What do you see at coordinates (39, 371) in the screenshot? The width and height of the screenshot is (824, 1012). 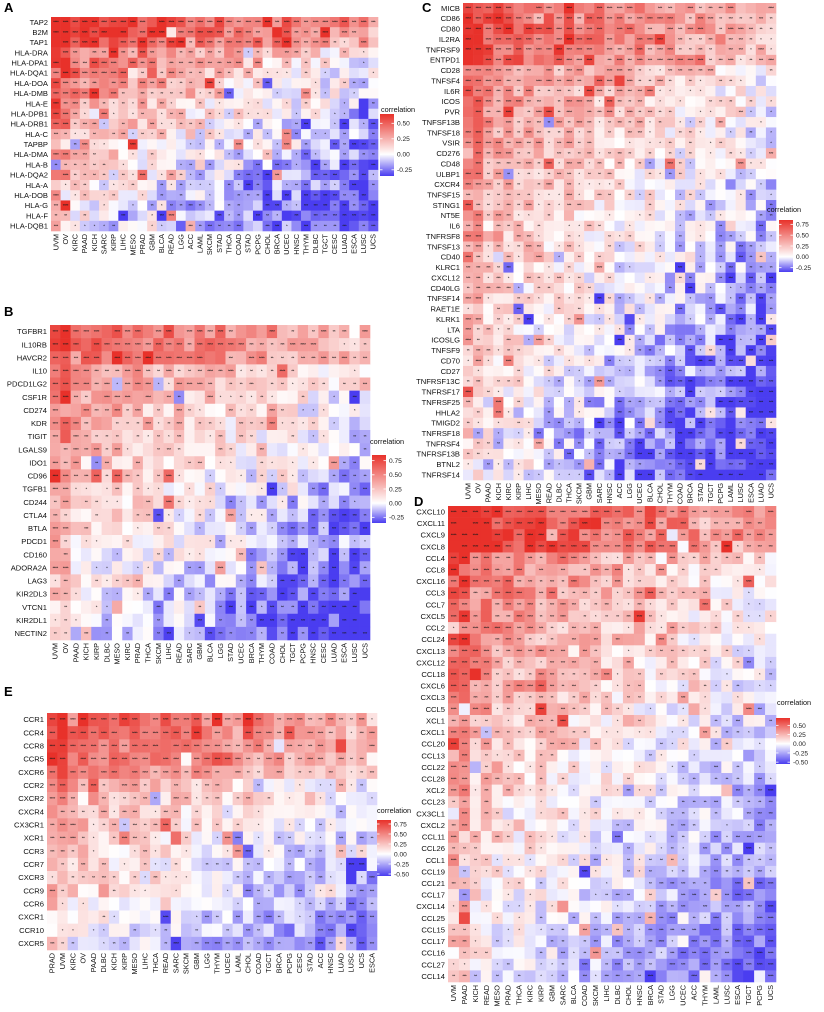 I see `row-label: IL10` at bounding box center [39, 371].